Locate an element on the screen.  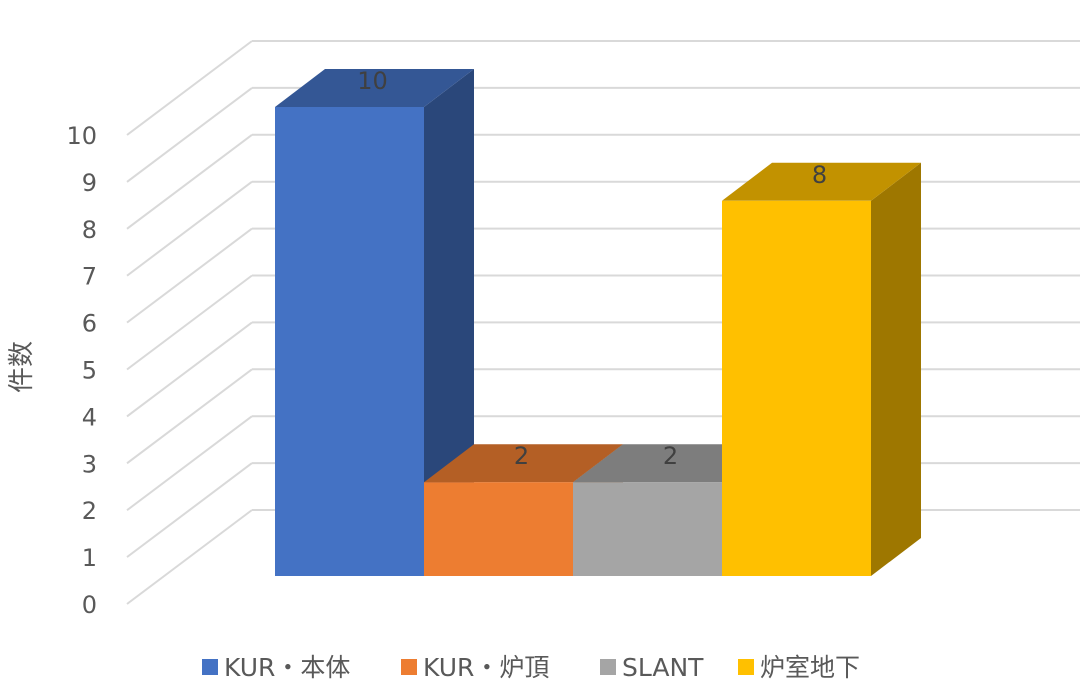
data-label: 10 is located at coordinates (372, 81).